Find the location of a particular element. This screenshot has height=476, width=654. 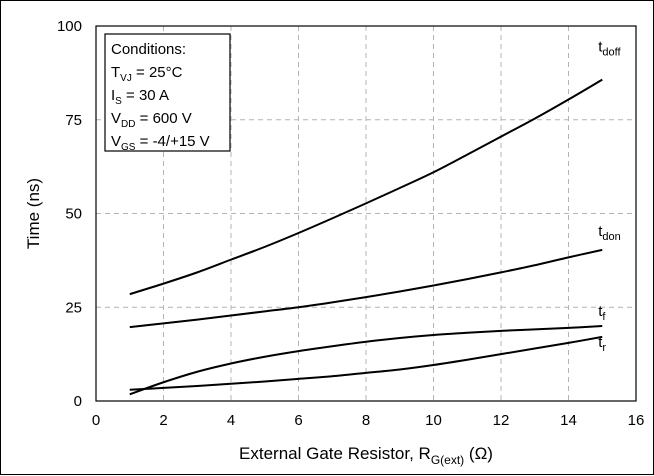

x-tick-label: 16 is located at coordinates (636, 420).